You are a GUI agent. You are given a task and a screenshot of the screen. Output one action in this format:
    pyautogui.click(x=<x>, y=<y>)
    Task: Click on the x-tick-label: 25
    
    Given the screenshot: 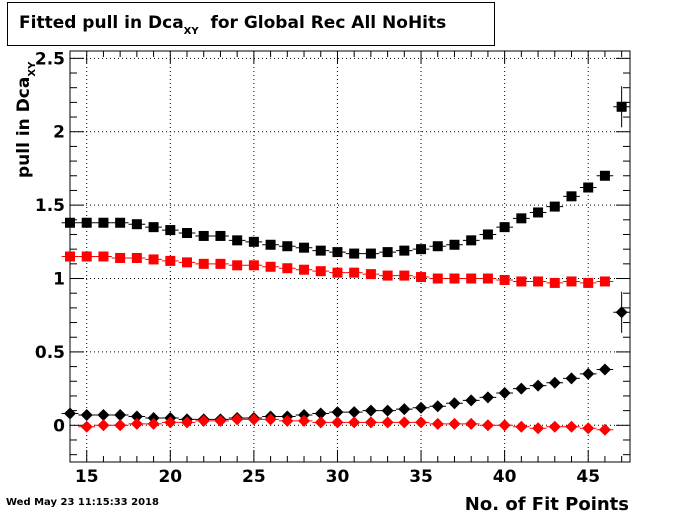 What is the action you would take?
    pyautogui.click(x=254, y=477)
    